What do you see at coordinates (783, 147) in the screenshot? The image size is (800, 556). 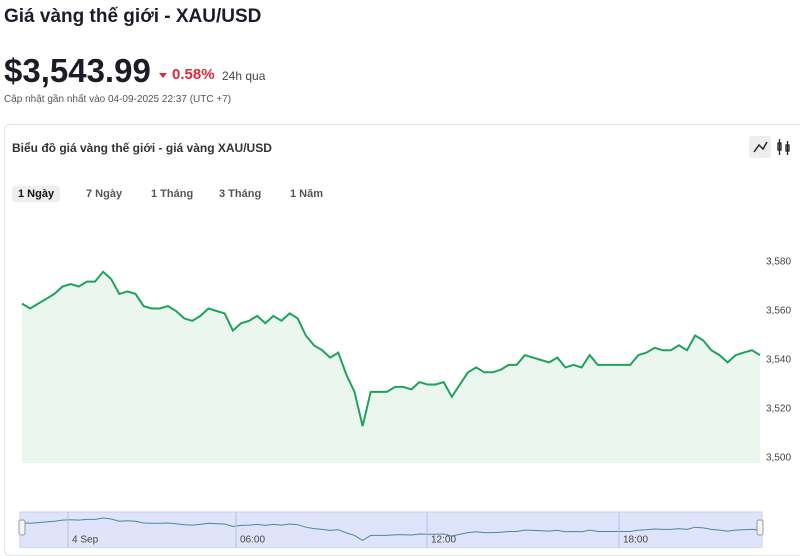 I see `candle-toggle` at bounding box center [783, 147].